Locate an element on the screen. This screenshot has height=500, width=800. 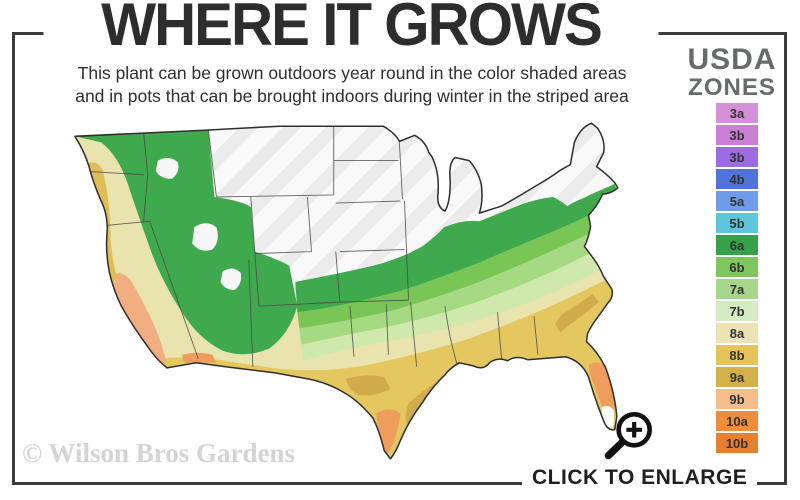
zone-badge-label: 5a is located at coordinates (737, 201).